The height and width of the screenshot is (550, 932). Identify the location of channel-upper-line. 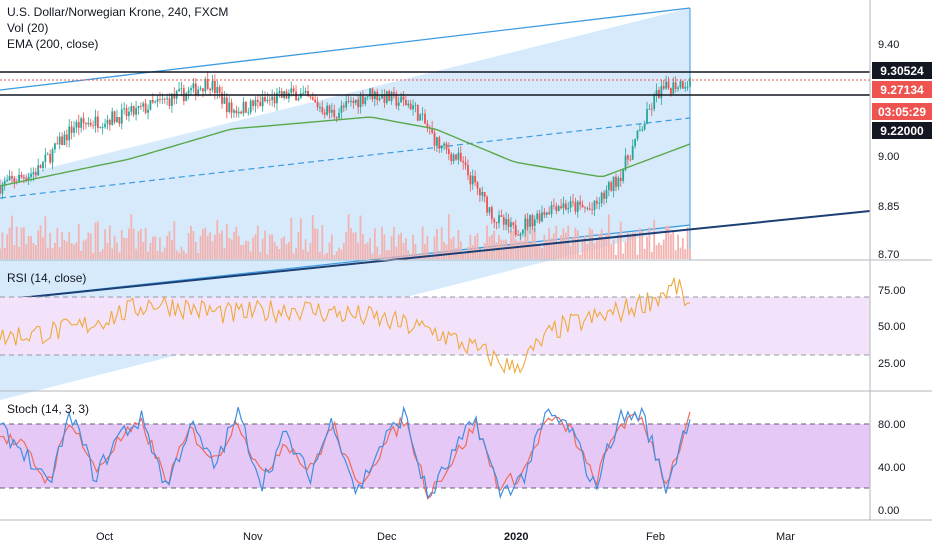
(345, 49).